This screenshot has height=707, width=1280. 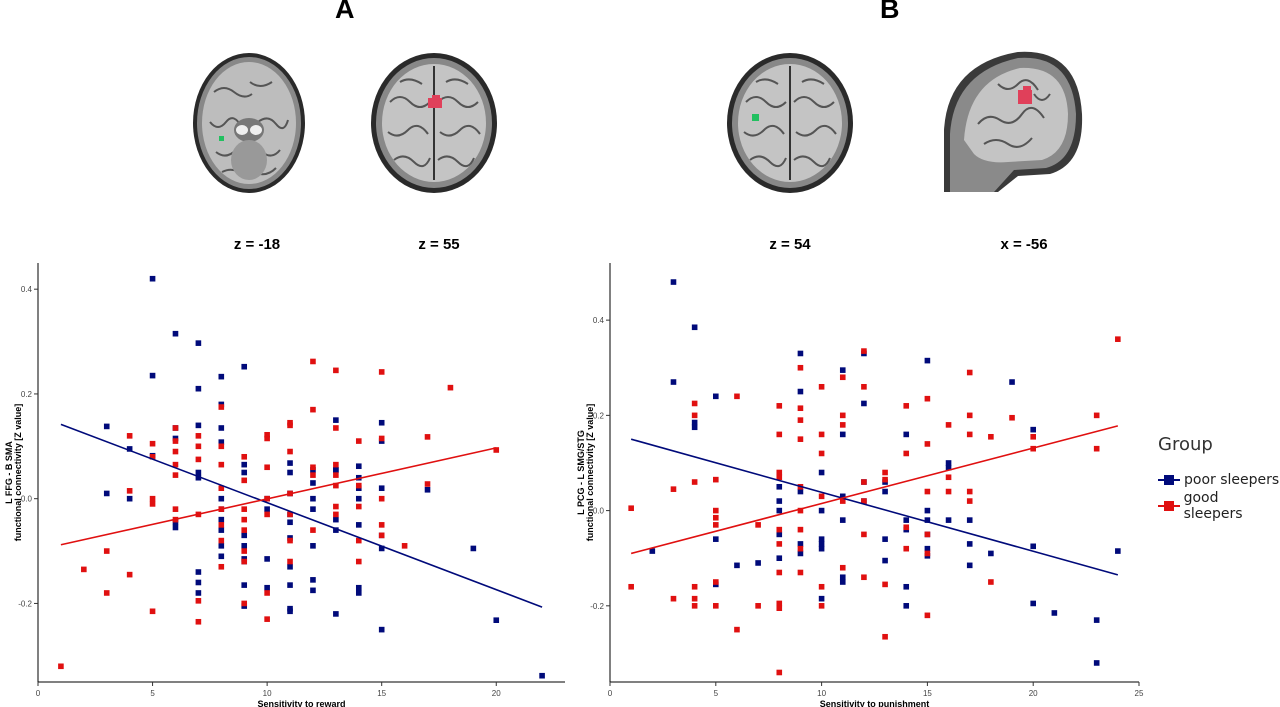 I want to click on panel-letter-b: B, so click(x=890, y=12).